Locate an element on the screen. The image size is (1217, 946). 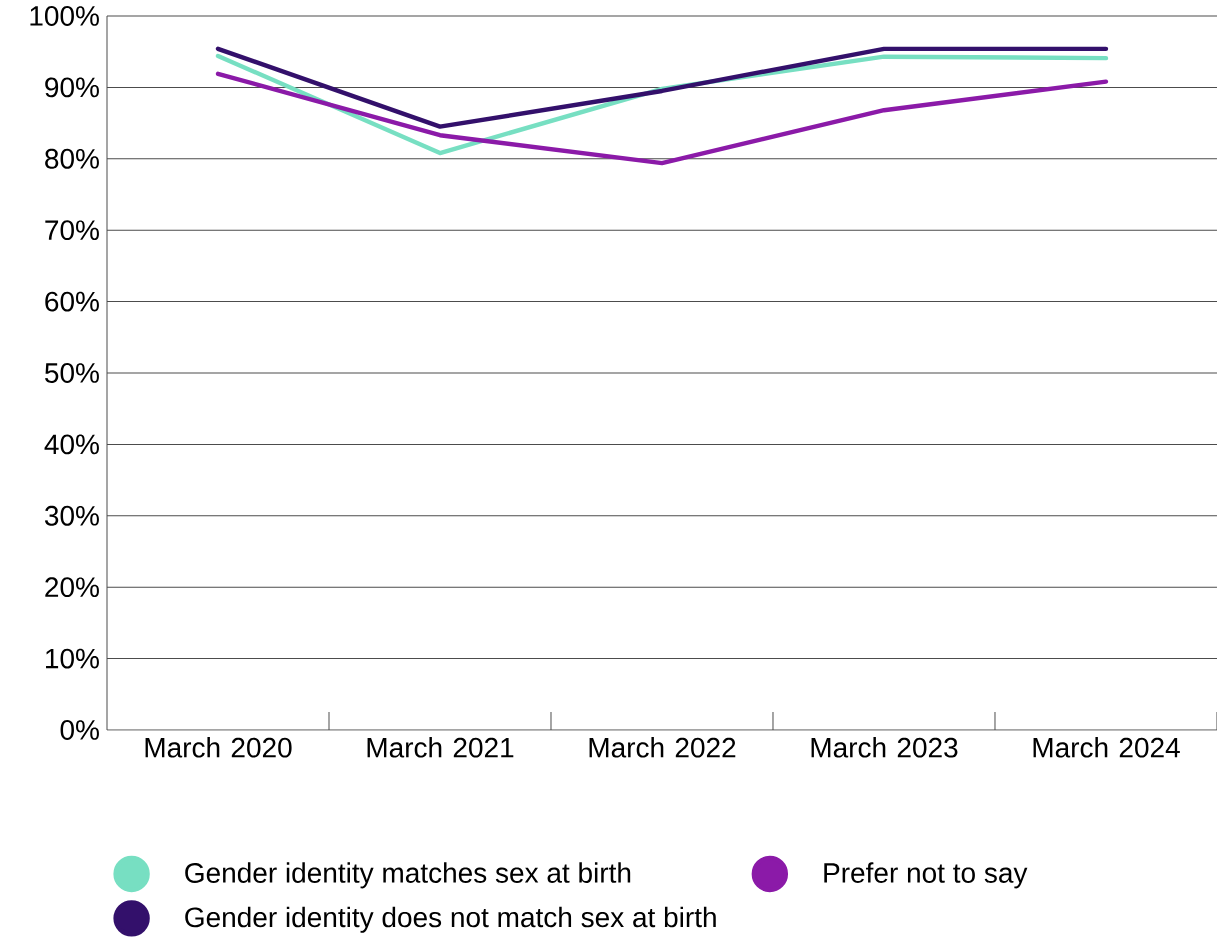
y-tick-label: 80% is located at coordinates (72, 158).